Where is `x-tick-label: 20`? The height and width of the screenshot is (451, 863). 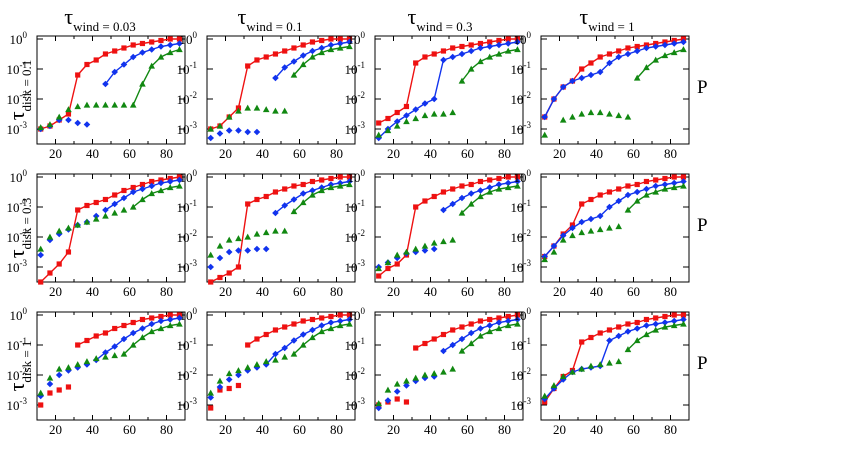
x-tick-label: 20 is located at coordinates (225, 153).